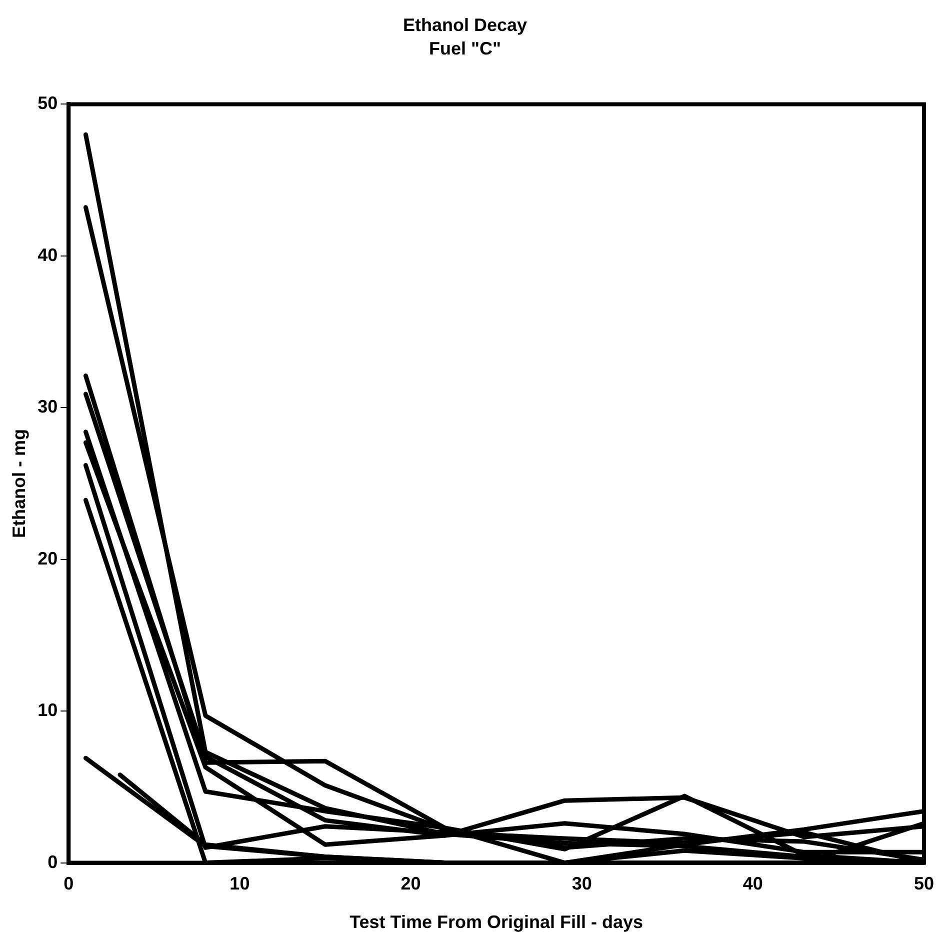  What do you see at coordinates (752, 884) in the screenshot?
I see `x-tick-label: 40` at bounding box center [752, 884].